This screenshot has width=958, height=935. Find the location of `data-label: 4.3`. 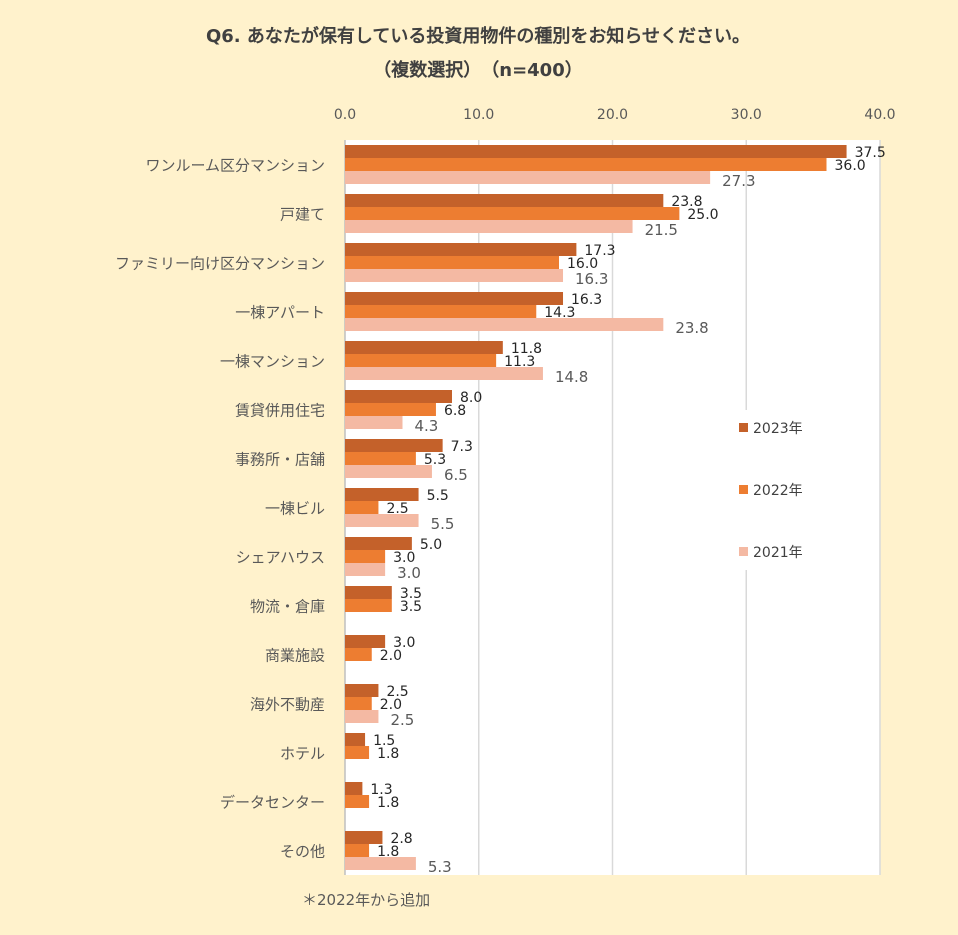

data-label: 4.3 is located at coordinates (427, 426).